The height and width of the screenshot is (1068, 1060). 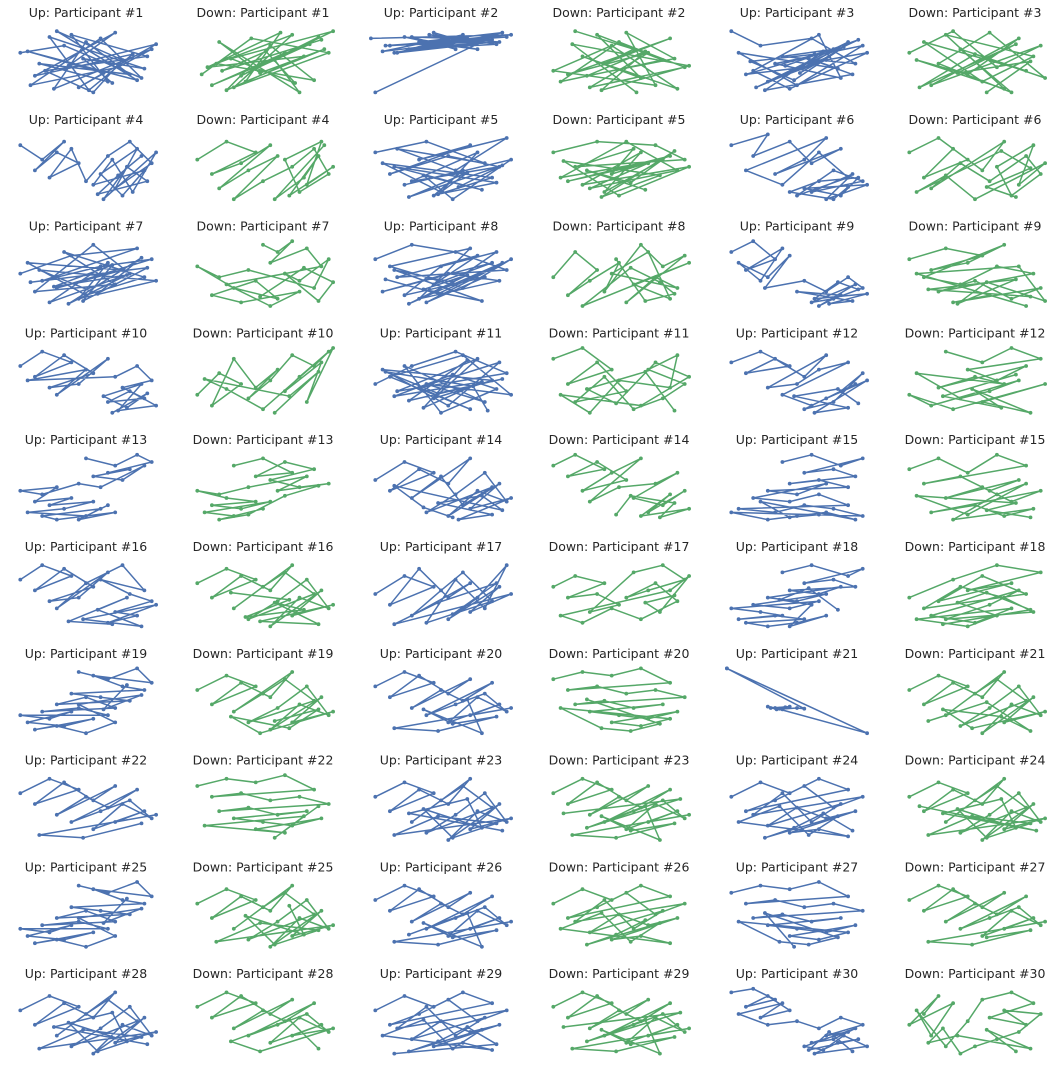 I want to click on panel-55: Up: Participant #28, so click(x=88, y=1011).